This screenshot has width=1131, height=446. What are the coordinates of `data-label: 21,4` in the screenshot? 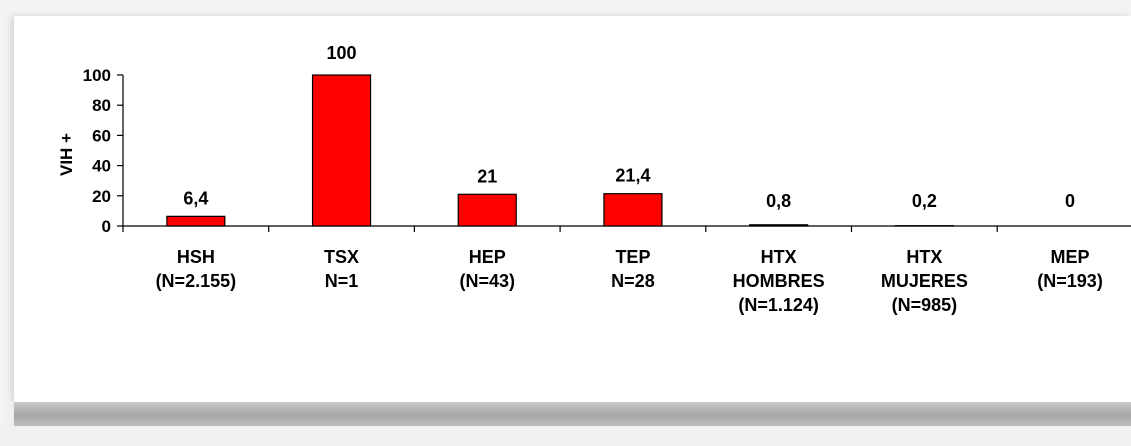 It's located at (632, 176).